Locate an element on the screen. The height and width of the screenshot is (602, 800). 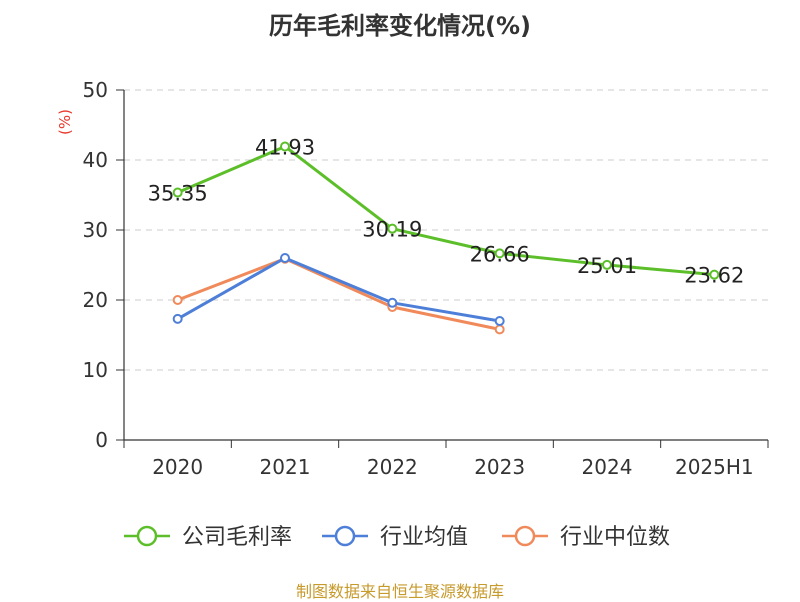
y-tick-label: 50 is located at coordinates (95, 90).